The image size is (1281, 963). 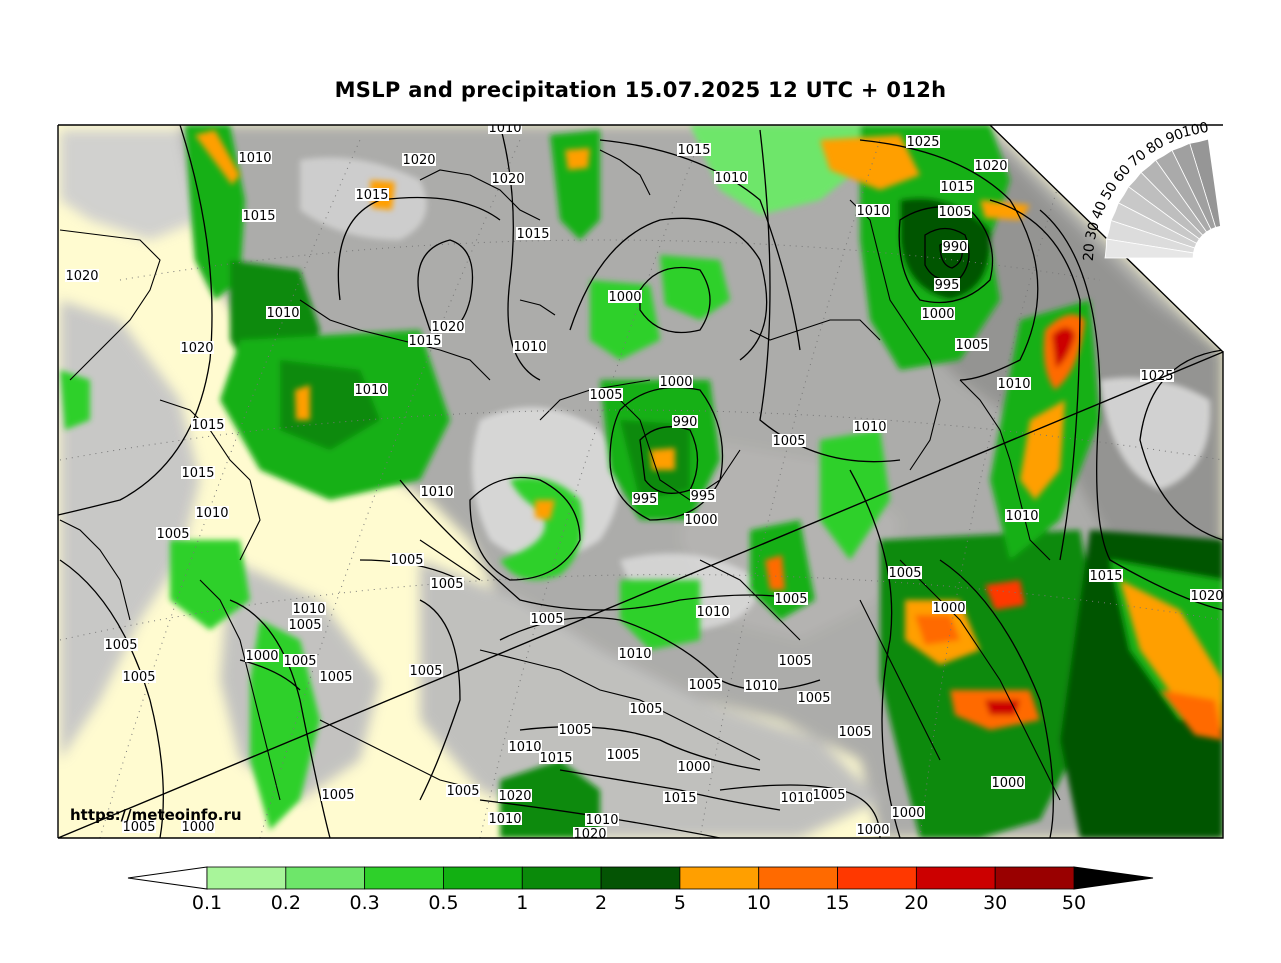 I want to click on colorbar-tick-label: 2, so click(x=601, y=903).